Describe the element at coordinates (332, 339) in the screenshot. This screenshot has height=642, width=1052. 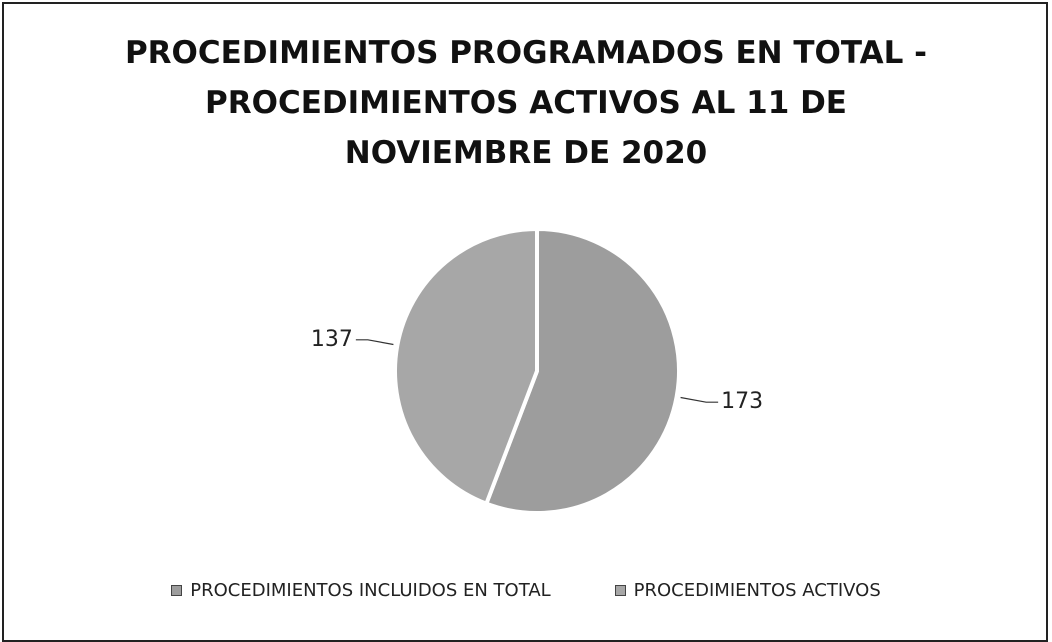
I see `data-label: 137` at that location.